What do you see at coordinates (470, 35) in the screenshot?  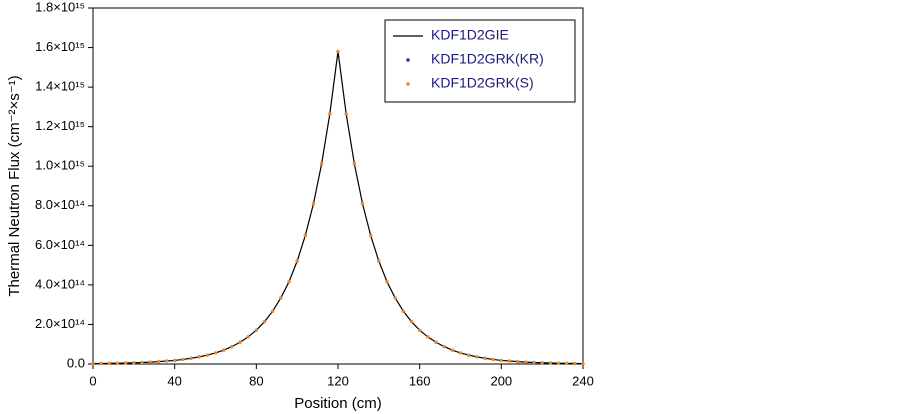 I see `legend-label: KDF1D2GIE` at bounding box center [470, 35].